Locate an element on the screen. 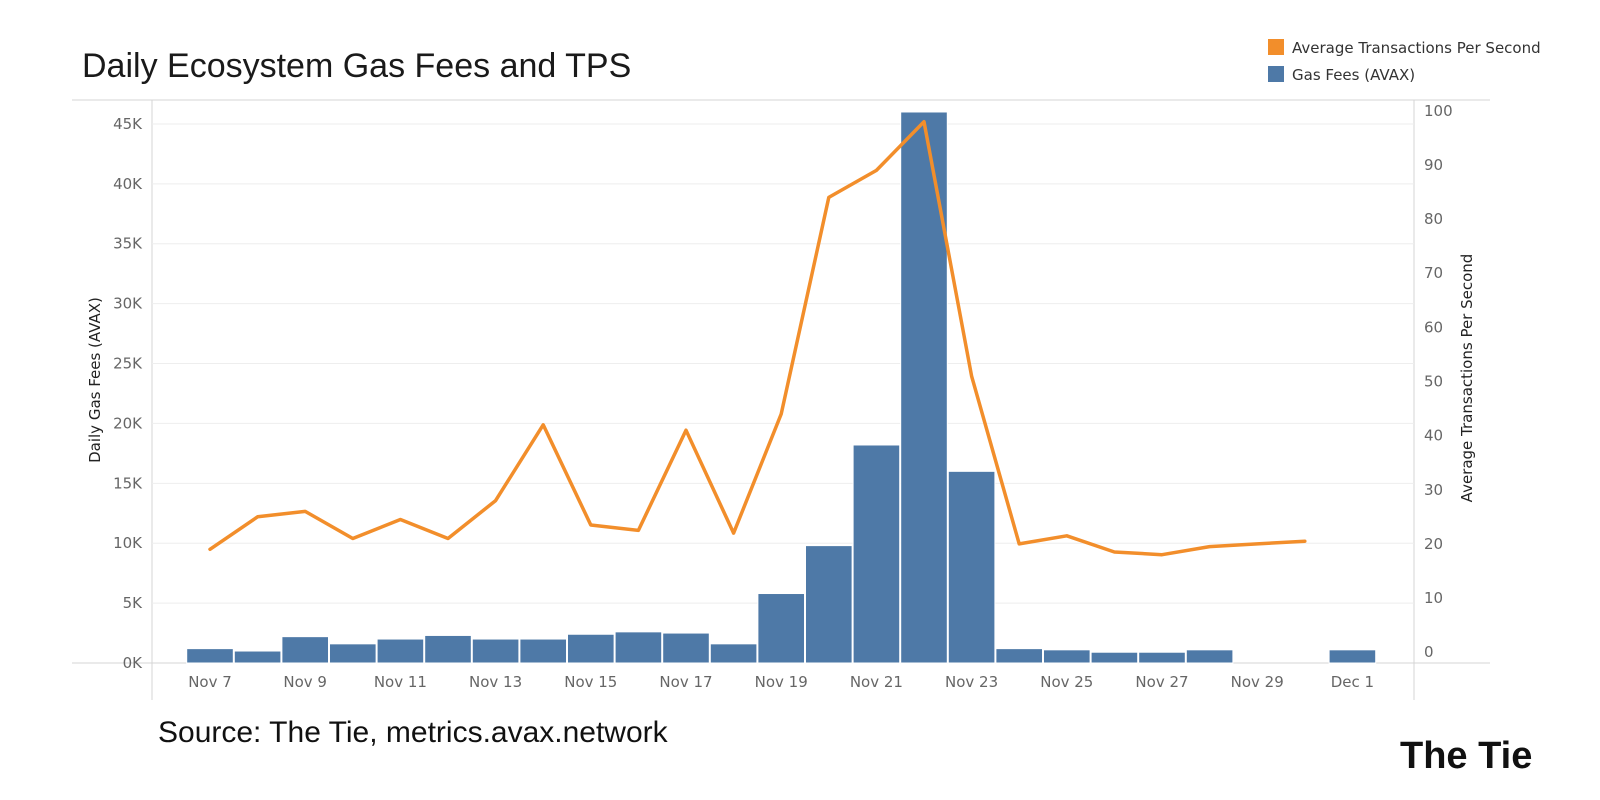 The height and width of the screenshot is (800, 1600). x-axis-tick-label: Nov 25 is located at coordinates (1066, 682).